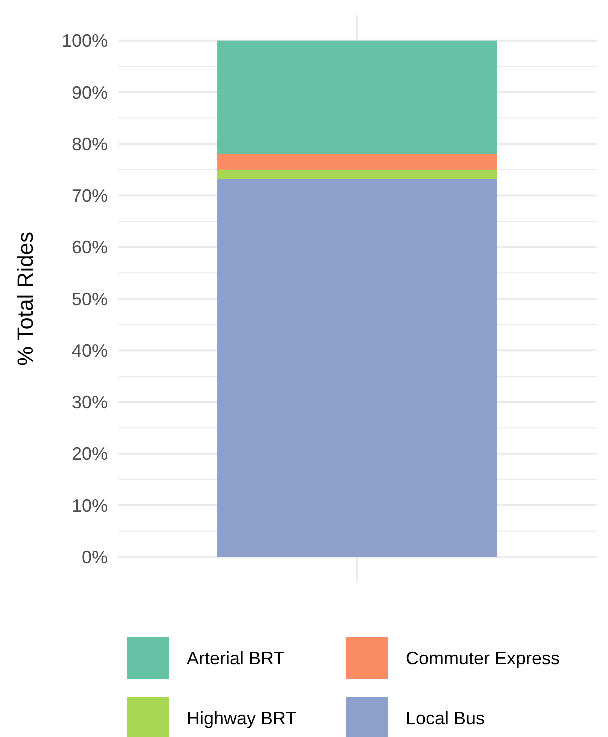  What do you see at coordinates (90, 402) in the screenshot?
I see `y-tick-label: 30%` at bounding box center [90, 402].